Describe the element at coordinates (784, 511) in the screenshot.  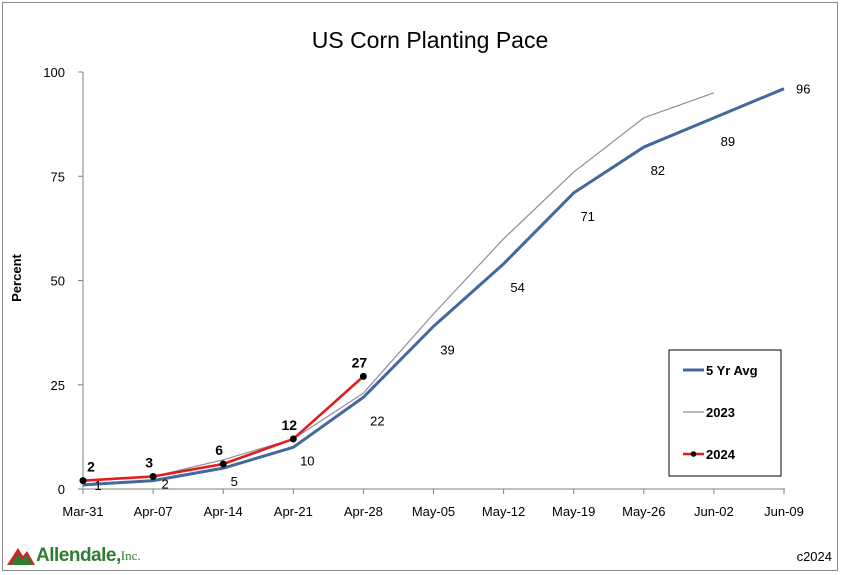
I see `x-tick-label: Jun-09` at that location.